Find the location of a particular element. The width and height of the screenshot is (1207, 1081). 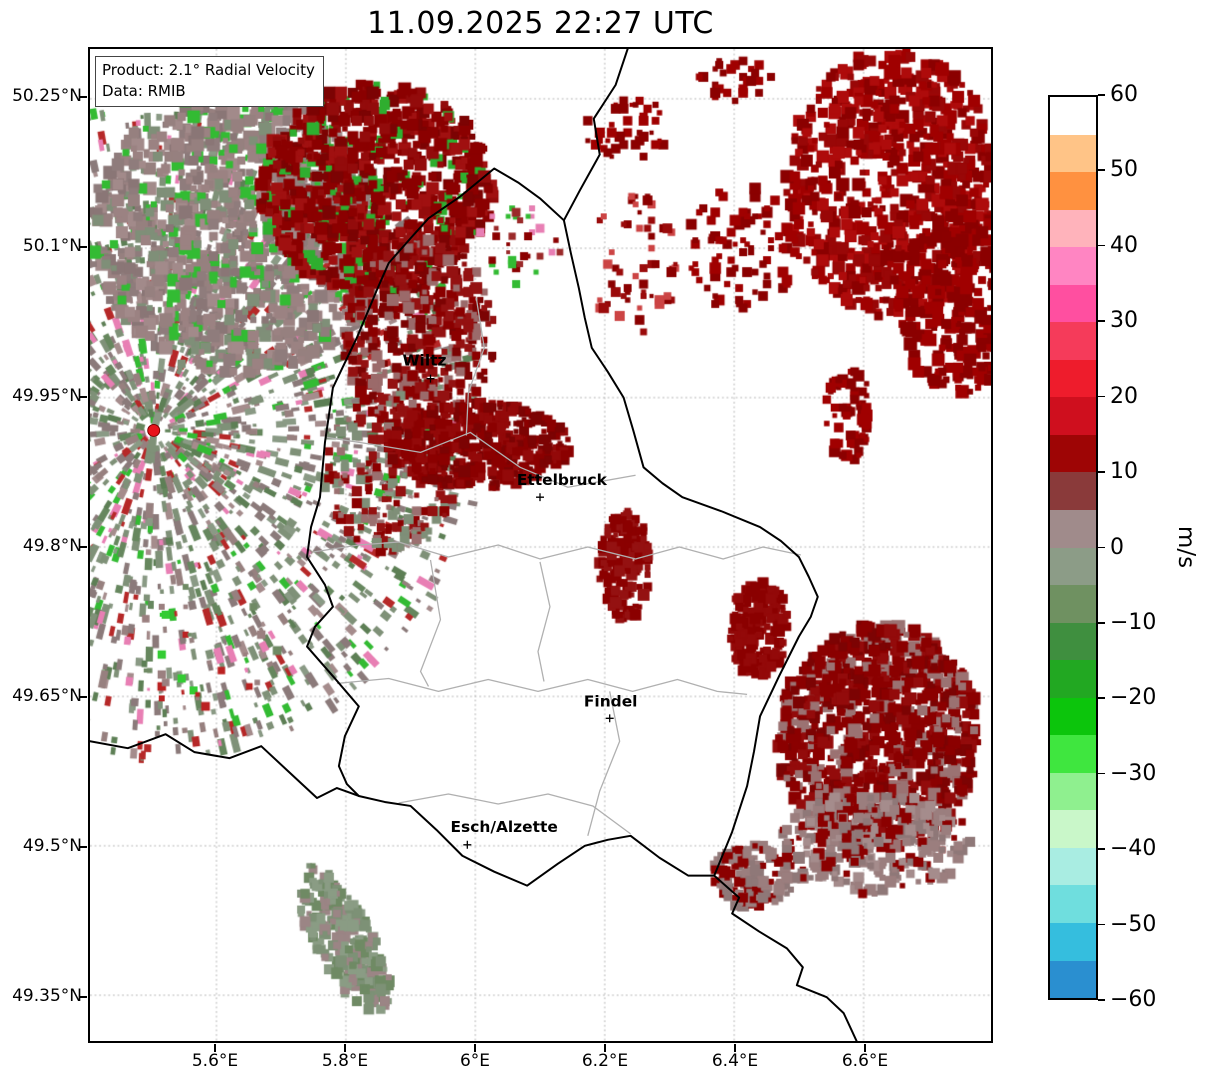

colorbar-tick-label: 20 is located at coordinates (1124, 396).